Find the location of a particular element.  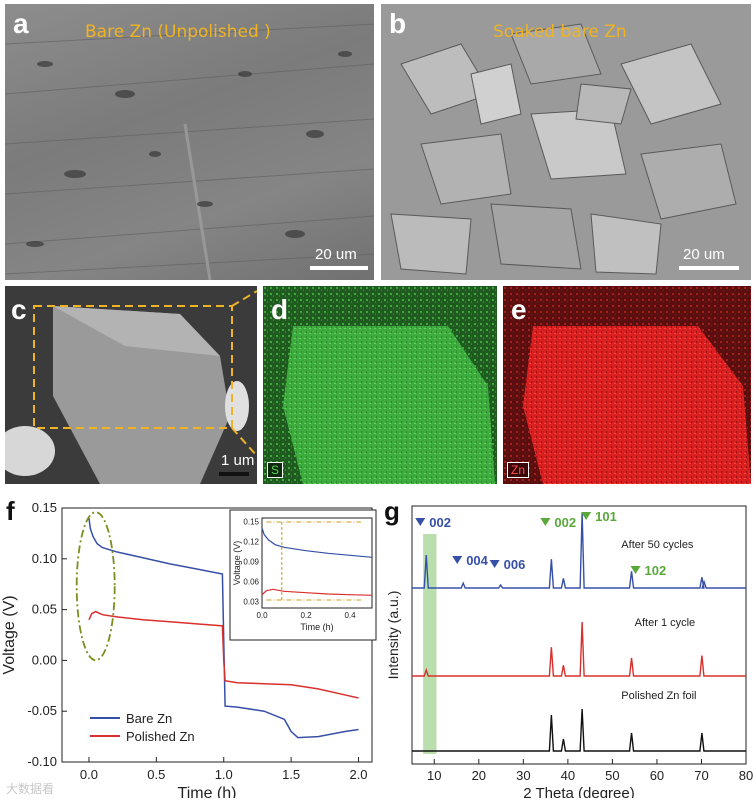

sem-texture-b is located at coordinates (563, 149).